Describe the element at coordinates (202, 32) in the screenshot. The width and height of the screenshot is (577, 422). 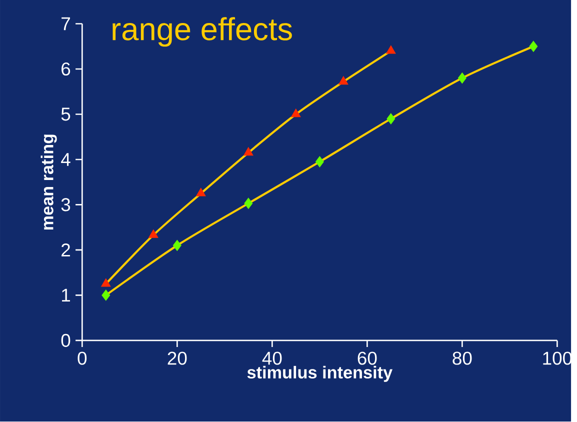
I see `chart-title: range effects` at that location.